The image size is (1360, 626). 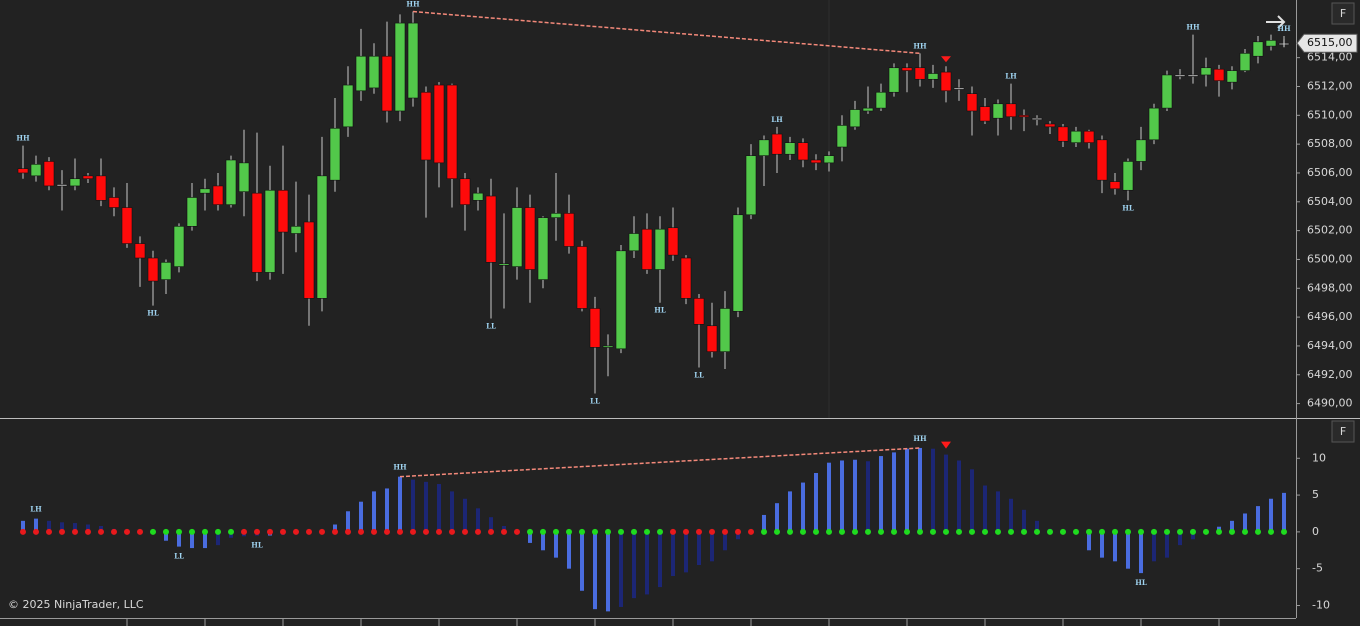 I want to click on y-tick-label: 0, so click(x=1315, y=531).